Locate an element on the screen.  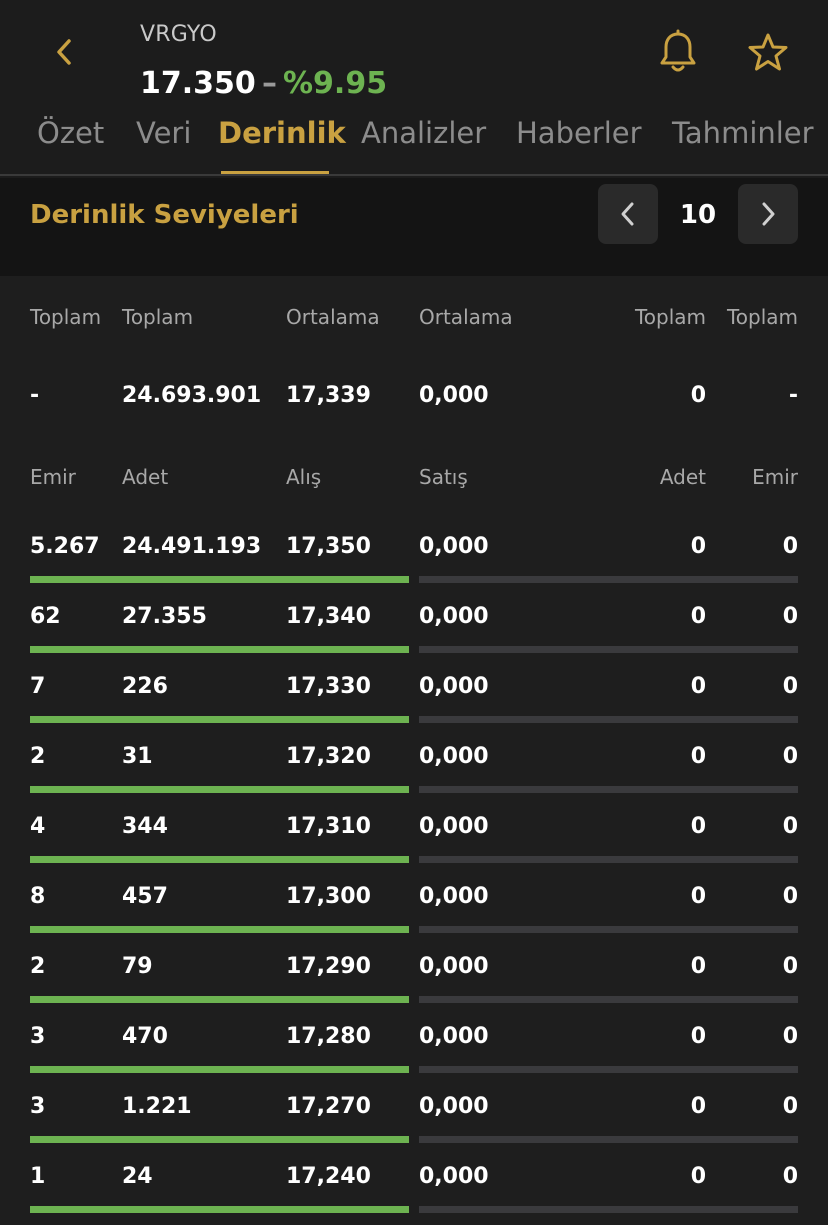
levels-value: 10 is located at coordinates (698, 215).